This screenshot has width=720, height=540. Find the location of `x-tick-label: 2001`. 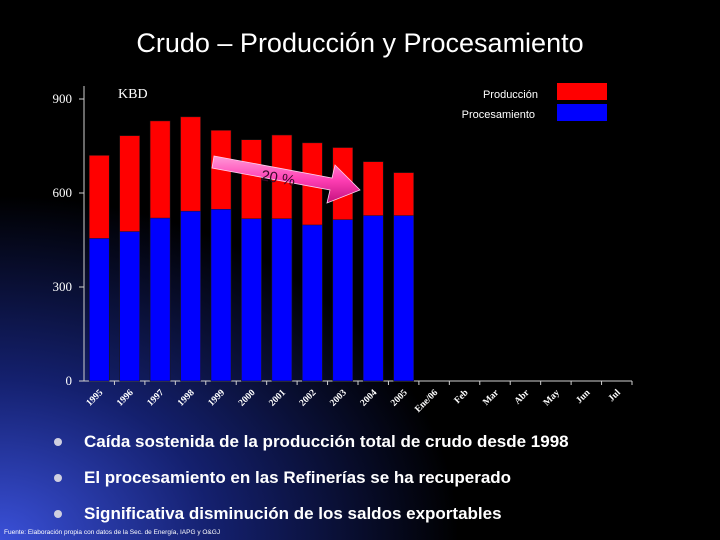

x-tick-label: 2001 is located at coordinates (278, 398).